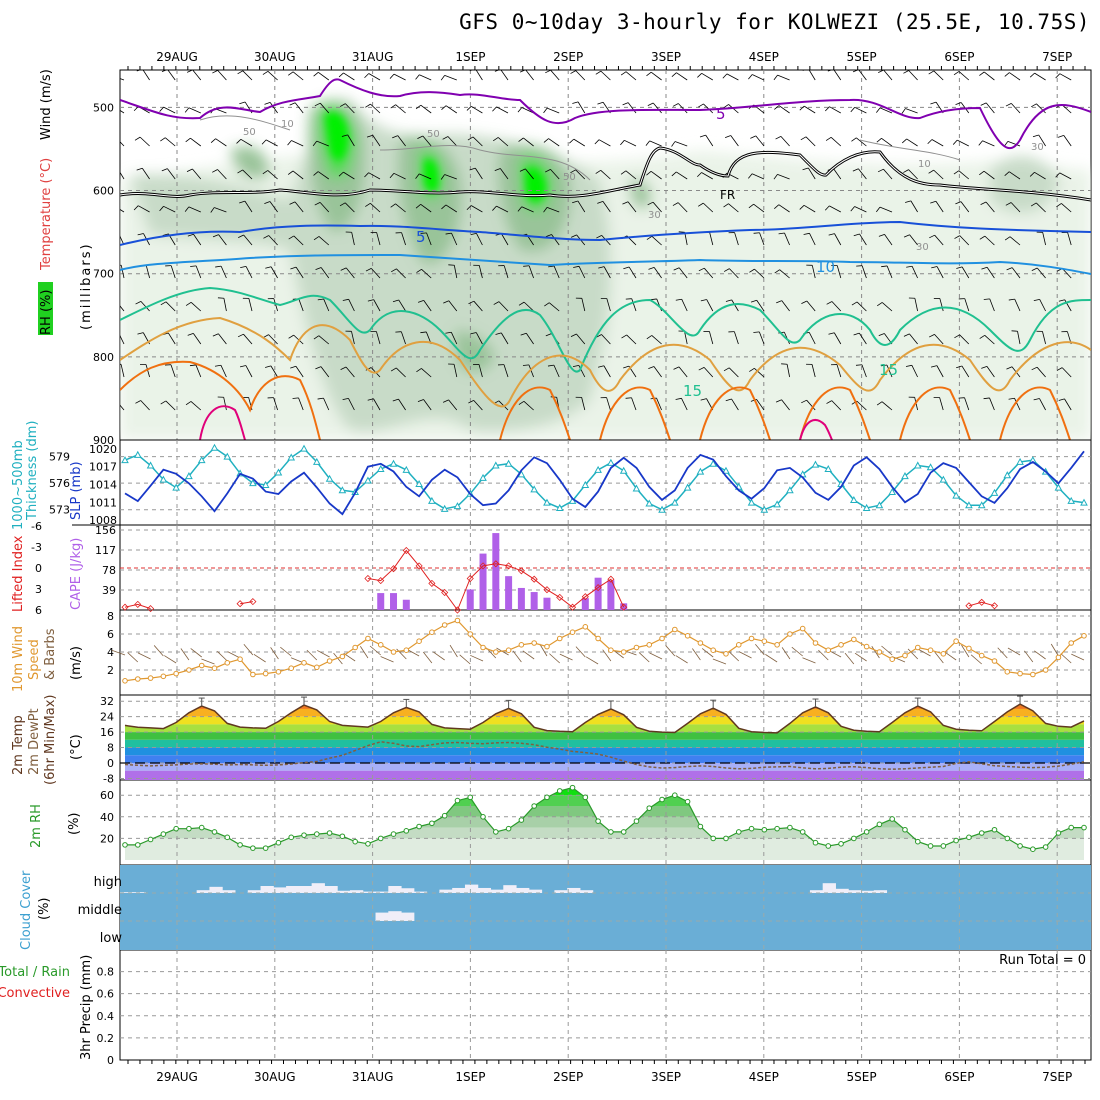 The image size is (1100, 1100). Describe the element at coordinates (825, 267) in the screenshot. I see `t10-label: 10` at that location.